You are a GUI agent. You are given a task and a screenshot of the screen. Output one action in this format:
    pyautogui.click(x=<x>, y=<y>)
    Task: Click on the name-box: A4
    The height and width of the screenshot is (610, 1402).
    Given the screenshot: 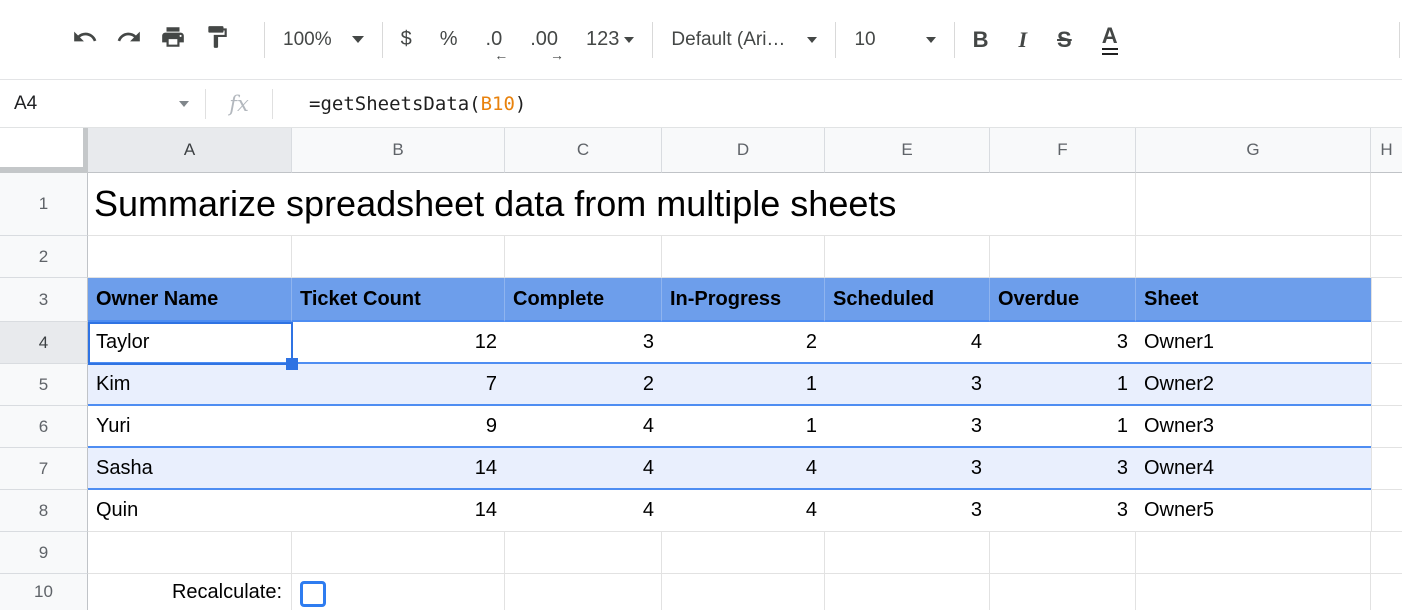 What is the action you would take?
    pyautogui.click(x=102, y=104)
    